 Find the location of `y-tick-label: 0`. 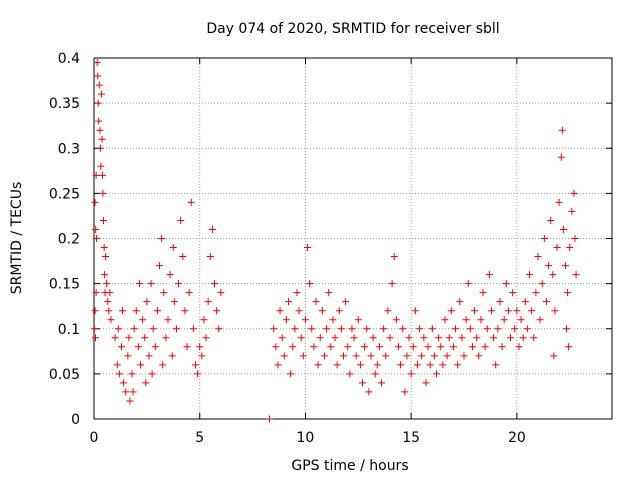

y-tick-label: 0 is located at coordinates (75, 420).